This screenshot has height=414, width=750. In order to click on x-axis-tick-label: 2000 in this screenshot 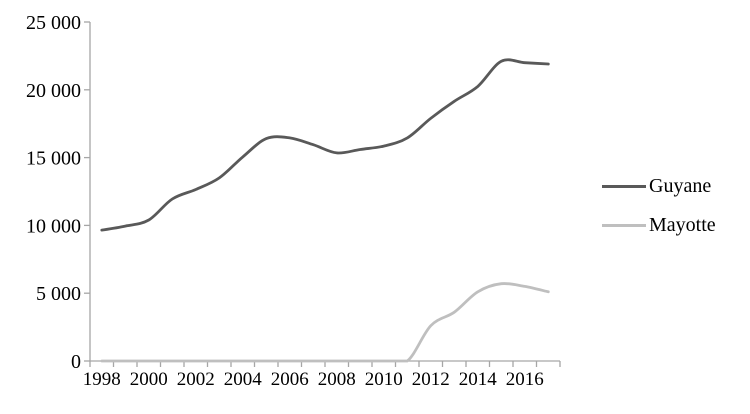, I will do `click(149, 379)`.